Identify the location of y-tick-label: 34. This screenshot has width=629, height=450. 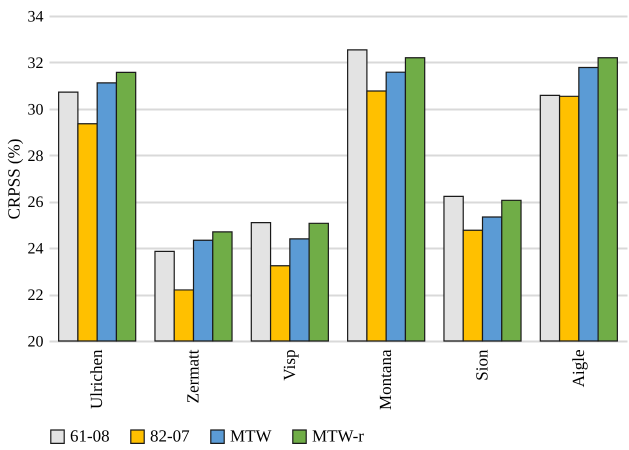
(36, 17).